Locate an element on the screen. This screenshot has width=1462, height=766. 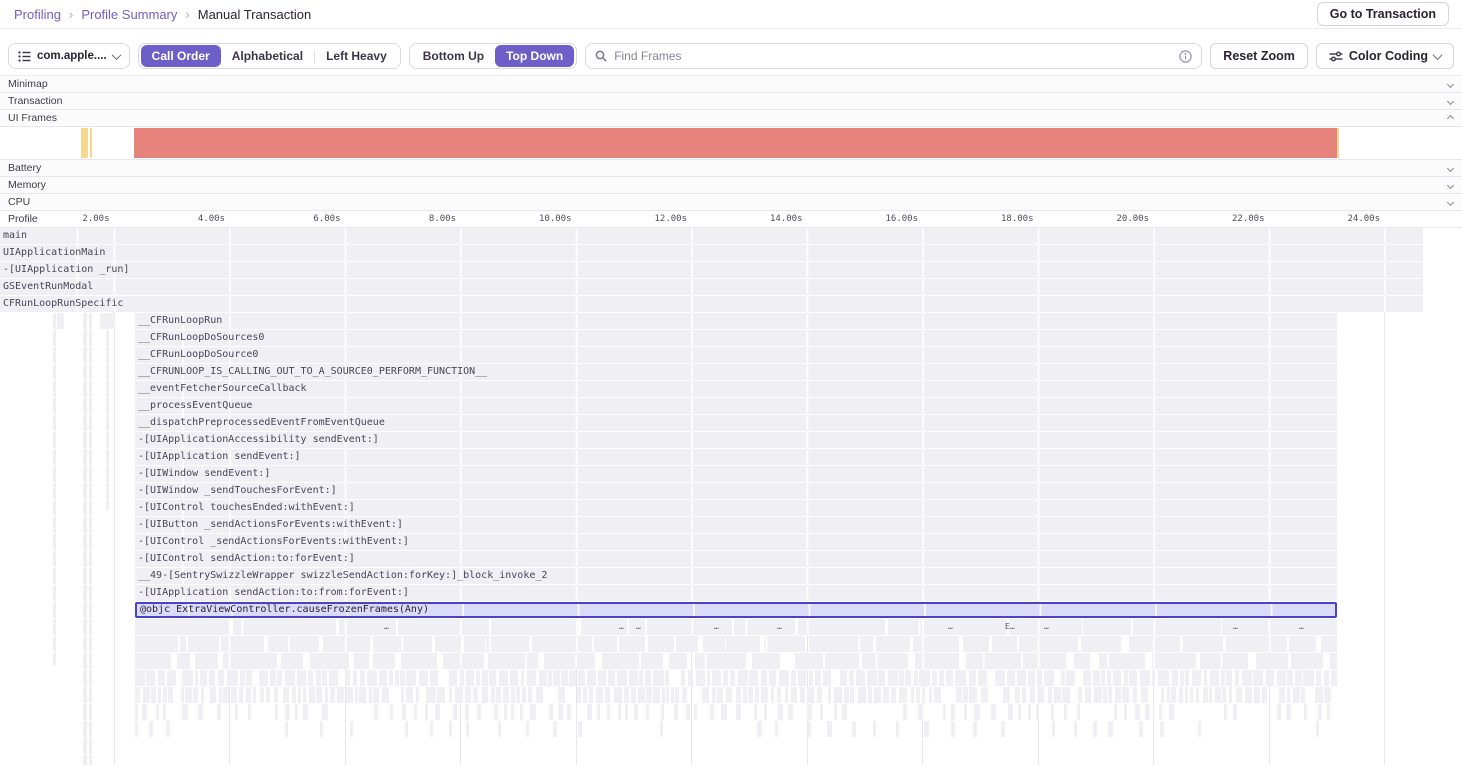
direction-top-down-button: Top Down is located at coordinates (535, 56).